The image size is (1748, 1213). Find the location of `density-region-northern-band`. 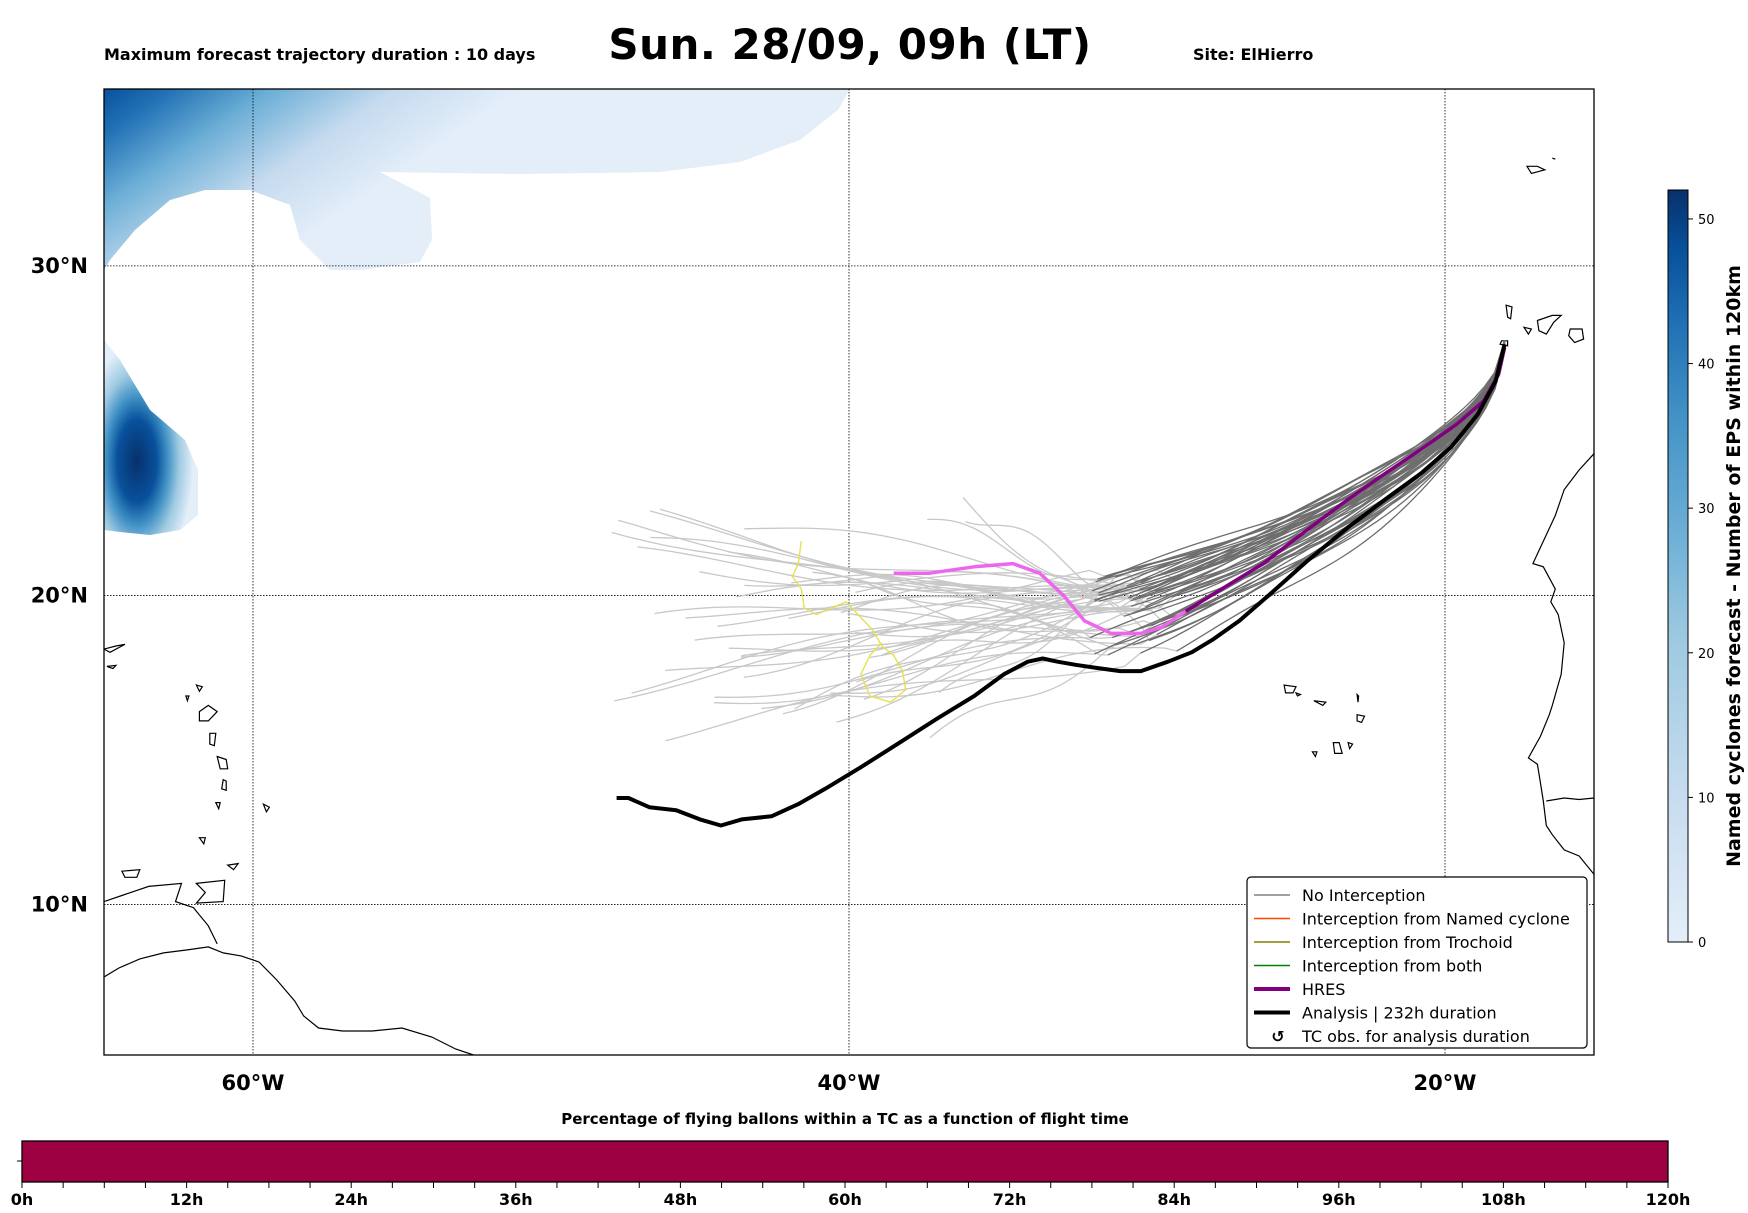

density-region-northern-band is located at coordinates (477, 179).